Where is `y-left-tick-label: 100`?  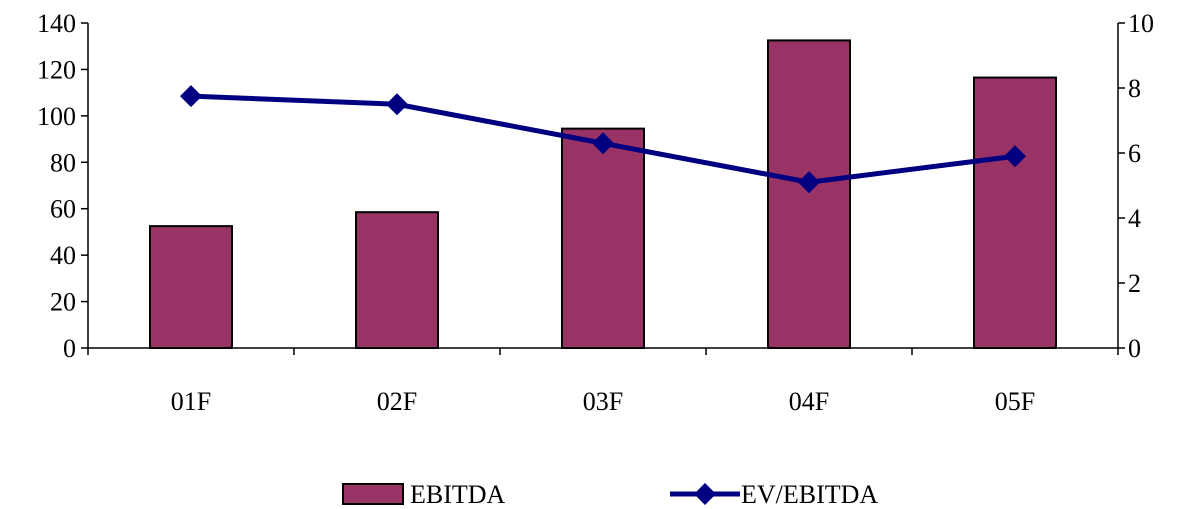
y-left-tick-label: 100 is located at coordinates (56, 116).